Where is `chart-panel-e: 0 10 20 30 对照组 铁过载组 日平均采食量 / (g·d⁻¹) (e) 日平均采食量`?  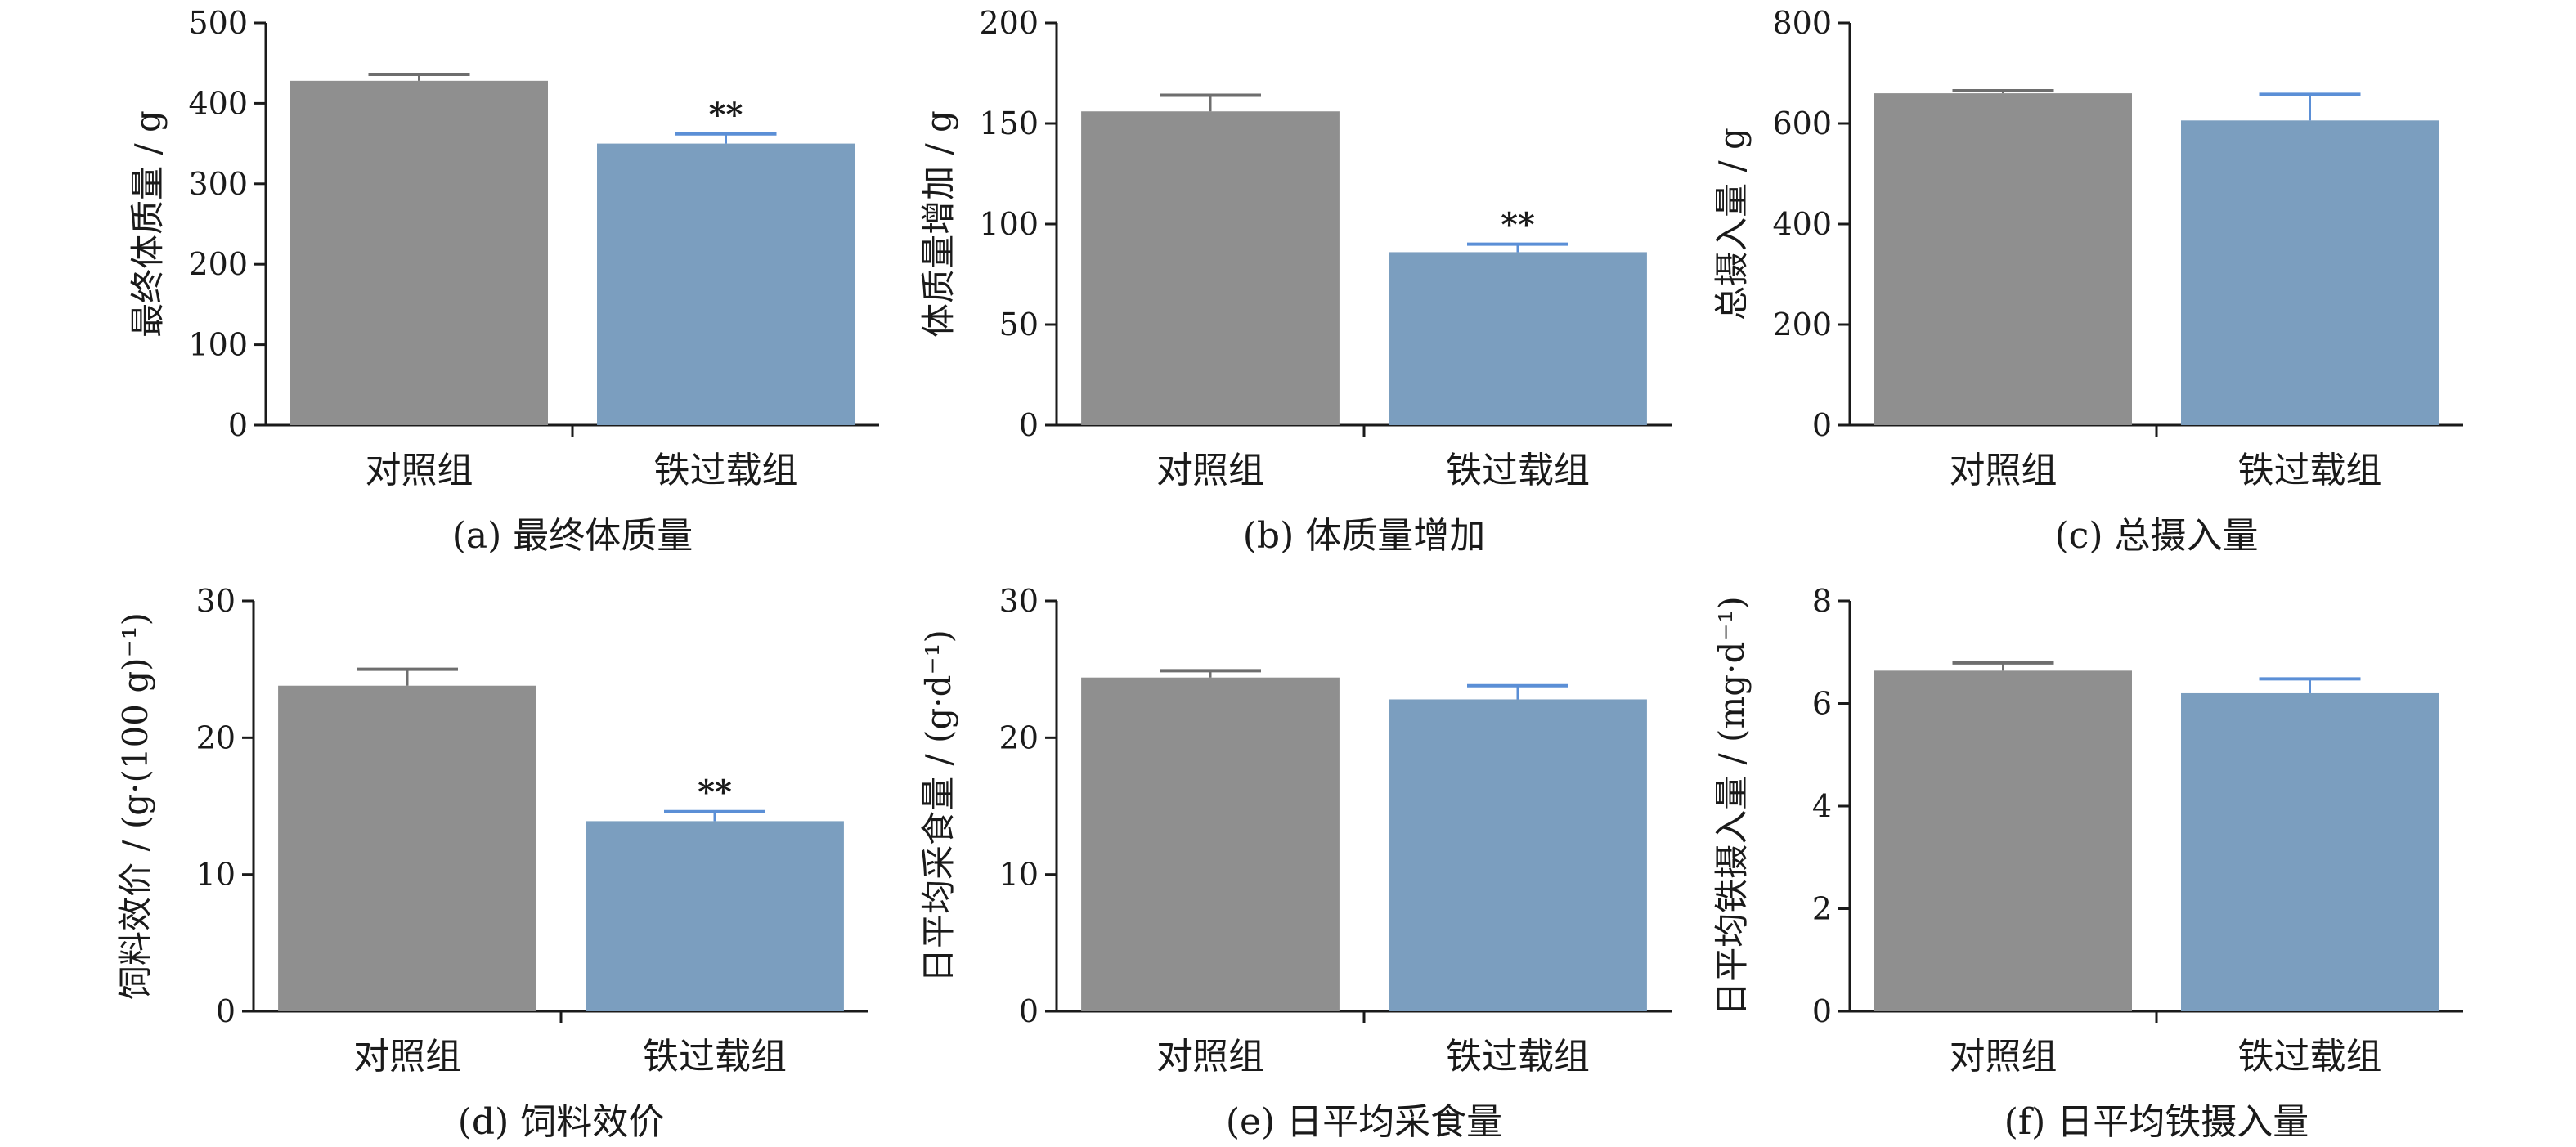
chart-panel-e: 0 10 20 30 对照组 铁过载组 日平均采食量 / (g·d⁻¹) (e) 日平均采食量 is located at coordinates (1295, 863).